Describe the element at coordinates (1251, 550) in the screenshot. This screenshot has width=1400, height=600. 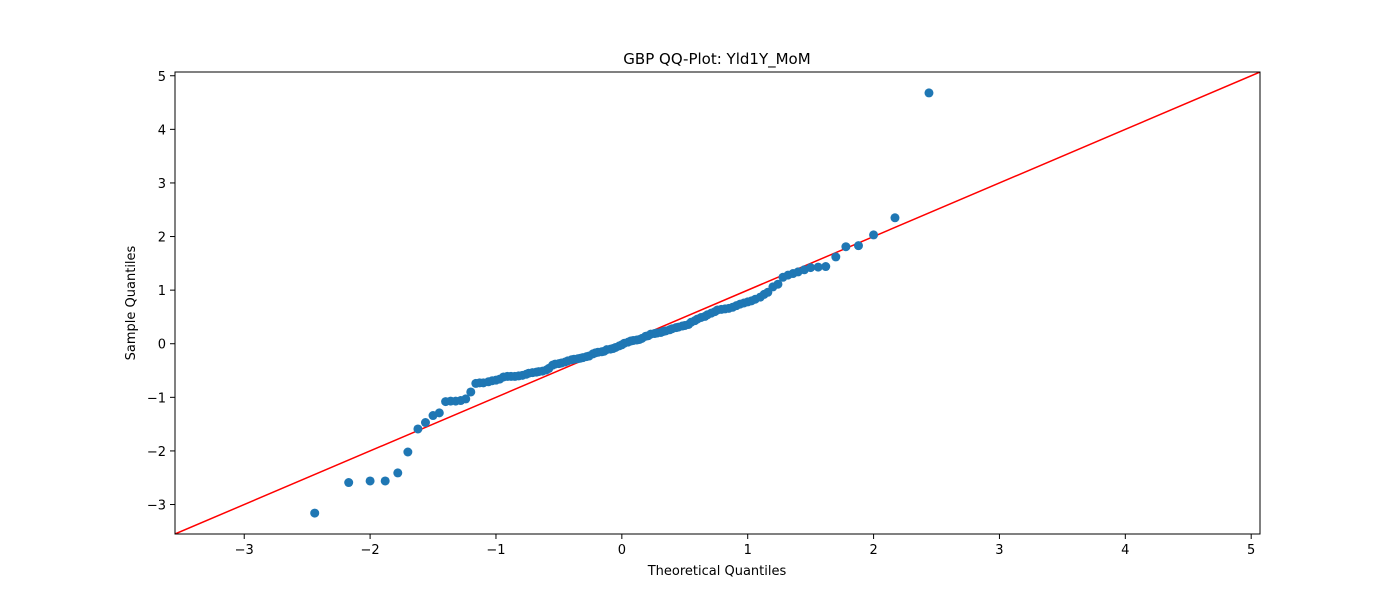
I see `x-tick-label: 5` at that location.